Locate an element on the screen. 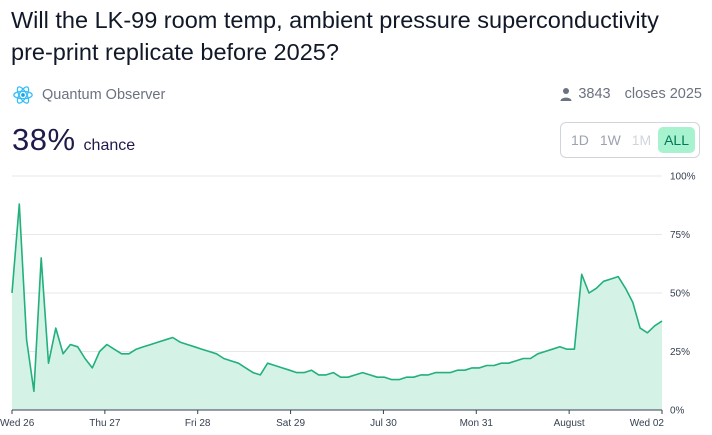  y-tick-label: 50% is located at coordinates (680, 294).